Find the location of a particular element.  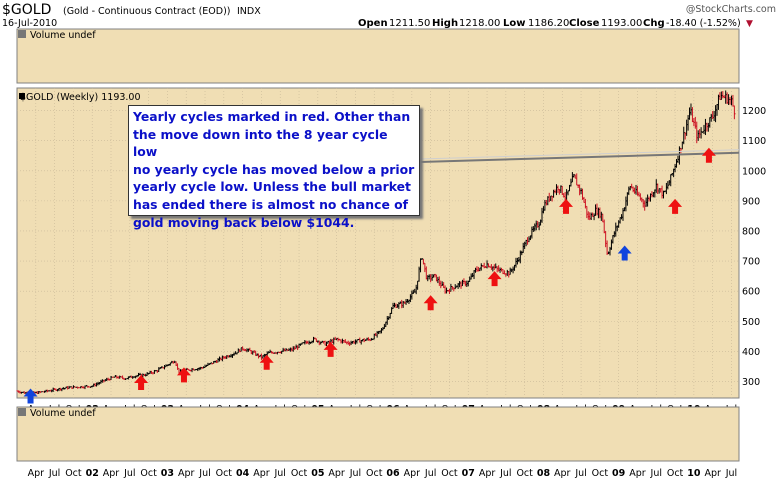

x-tick-label: 02 is located at coordinates (92, 473).